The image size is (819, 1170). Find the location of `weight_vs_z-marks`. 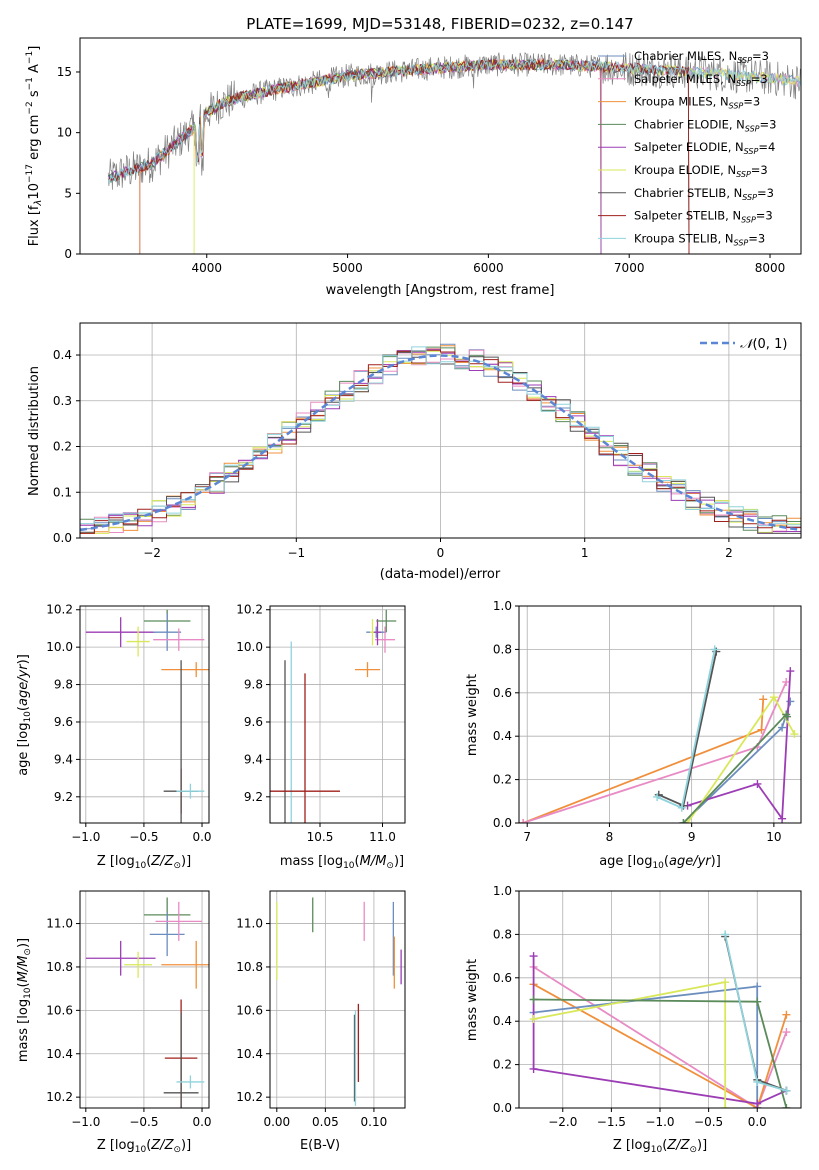

weight_vs_z-marks is located at coordinates (660, 1019).